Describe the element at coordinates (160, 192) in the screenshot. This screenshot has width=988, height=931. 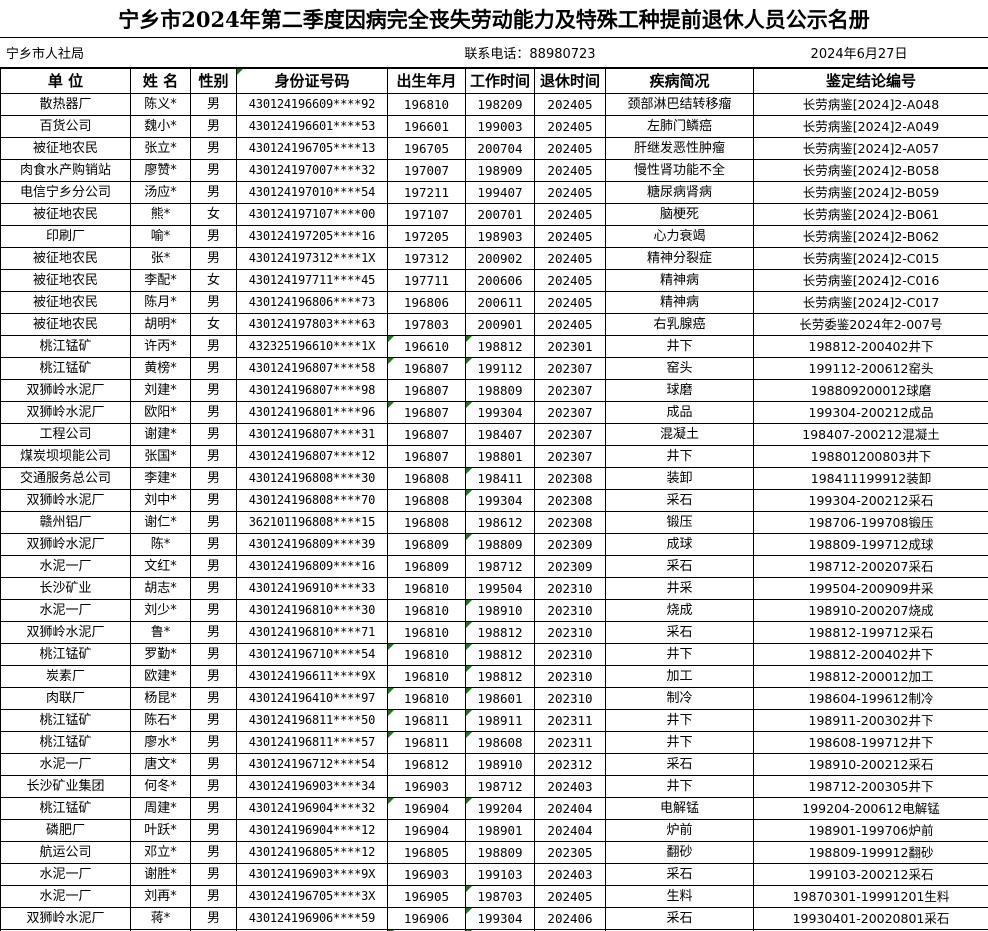
I see `cell-name: 汤应*` at that location.